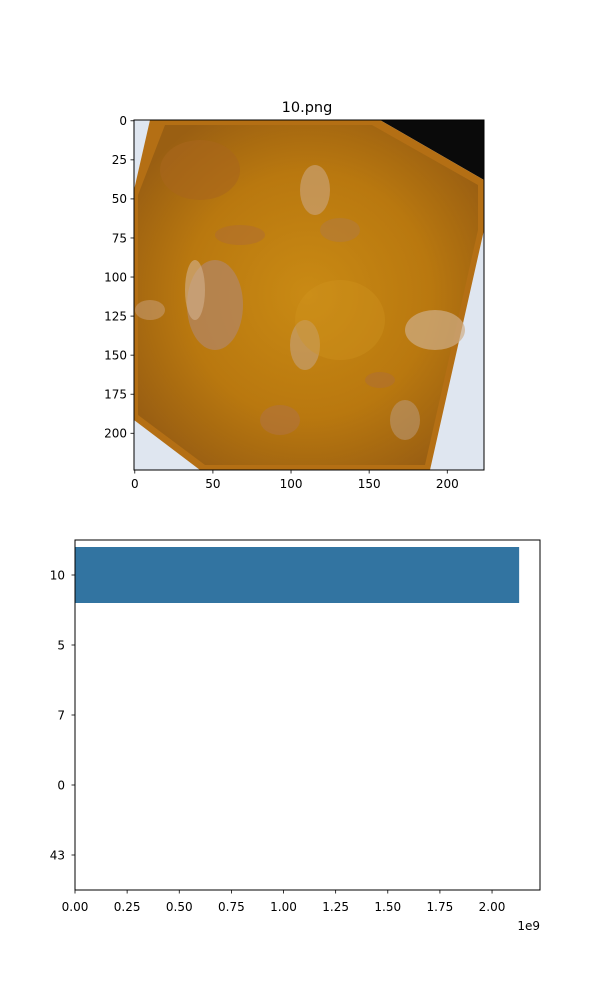 Image resolution: width=600 pixels, height=1000 pixels. I want to click on bar-x-ticks: 0.00 0.25 0.50 0.75 1.00 1.25 1.50 1.75 2.00, so click(284, 902).